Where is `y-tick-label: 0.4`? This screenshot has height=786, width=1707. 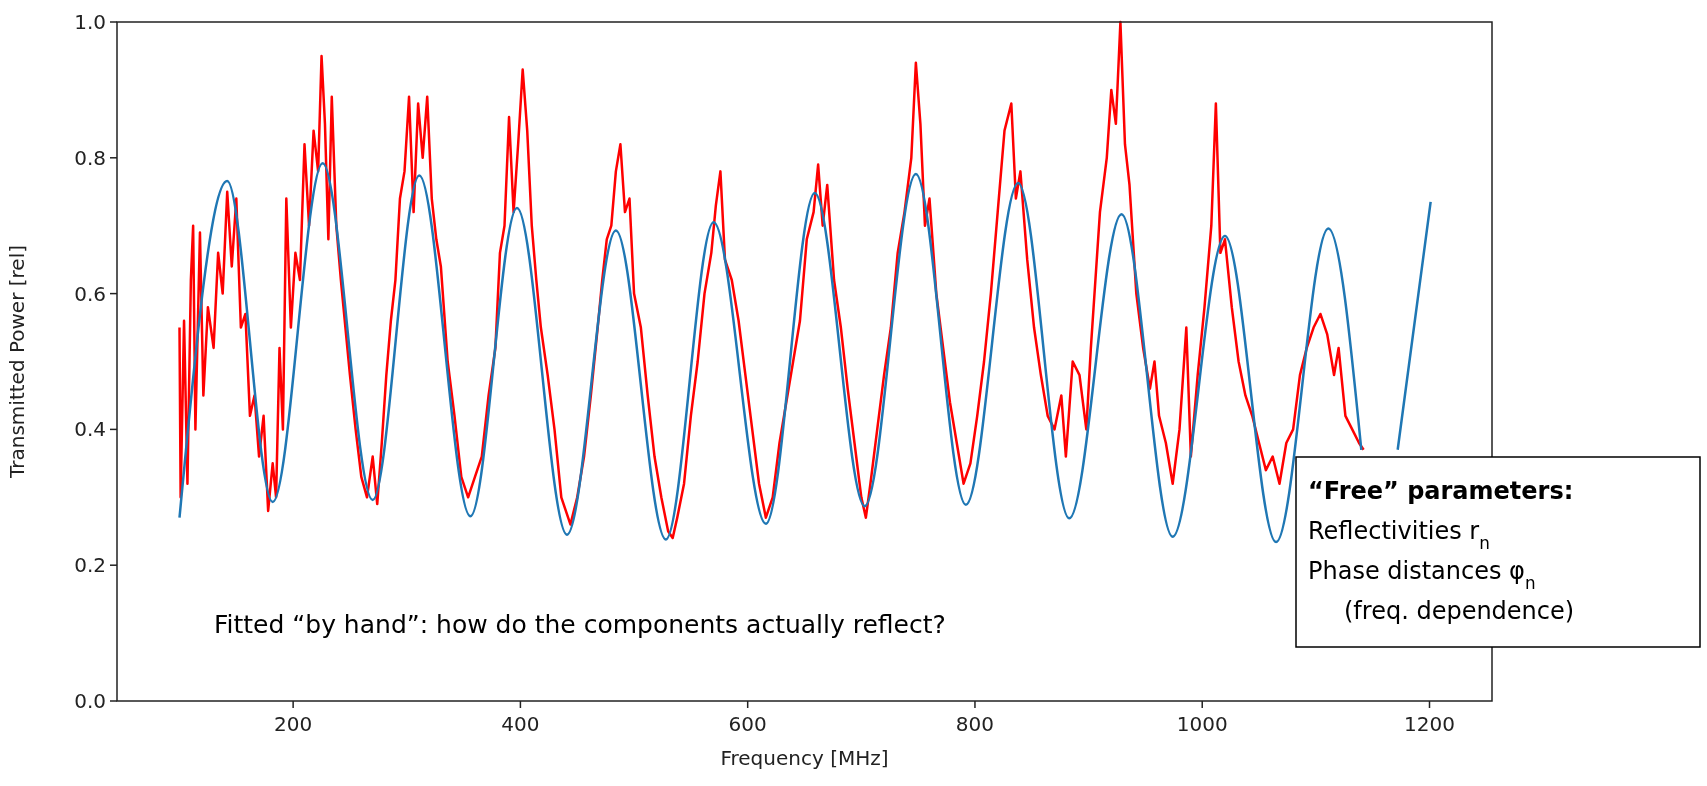
y-tick-label: 0.4 is located at coordinates (90, 429).